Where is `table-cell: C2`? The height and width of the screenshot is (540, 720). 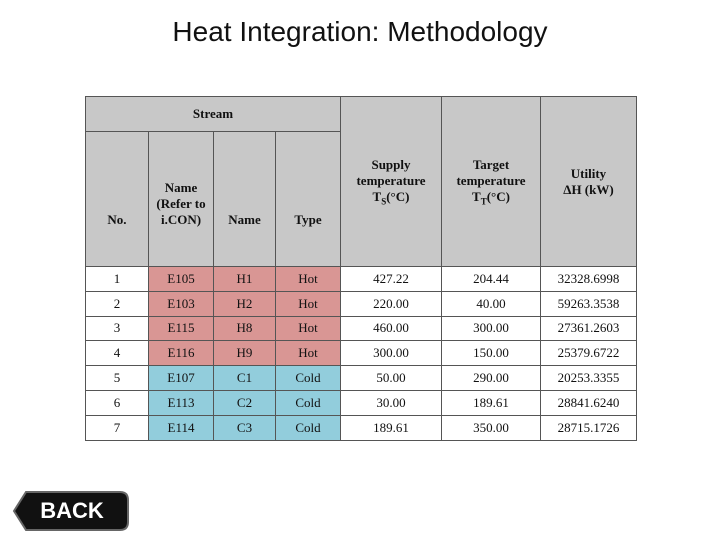 table-cell: C2 is located at coordinates (244, 402).